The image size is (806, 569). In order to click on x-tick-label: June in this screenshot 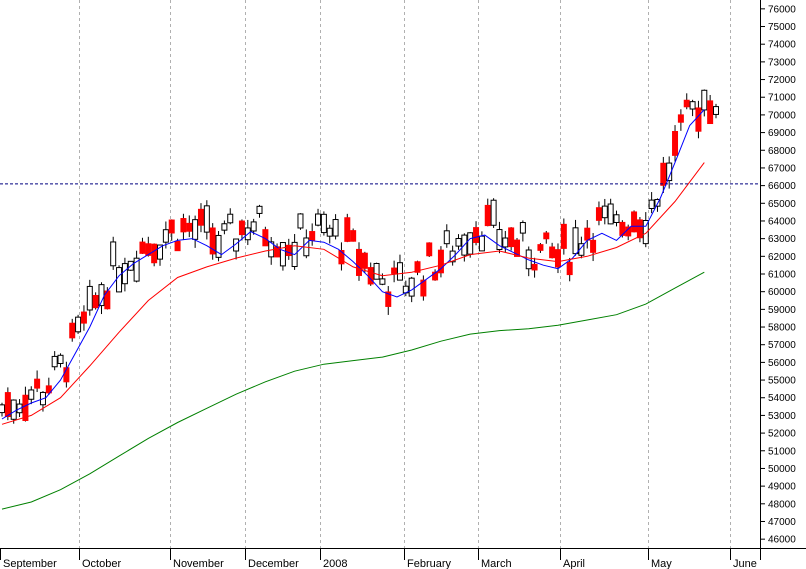, I will do `click(745, 563)`.